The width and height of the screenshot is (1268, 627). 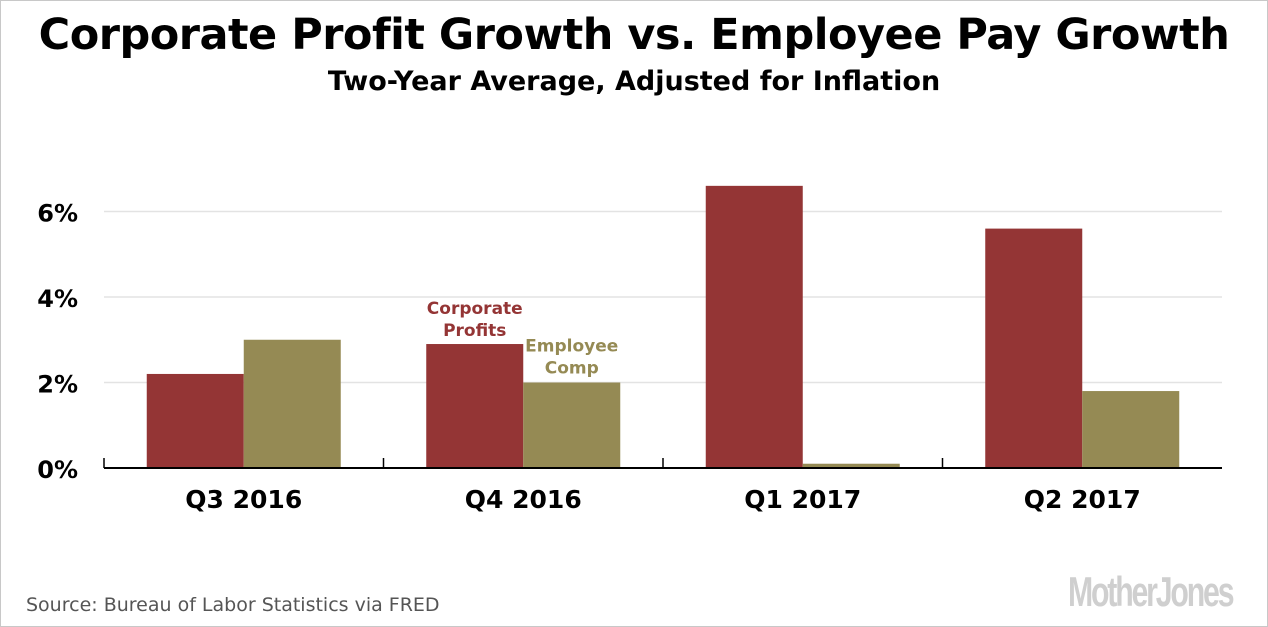 I want to click on x-tick-label: Q3 2016, so click(x=243, y=499).